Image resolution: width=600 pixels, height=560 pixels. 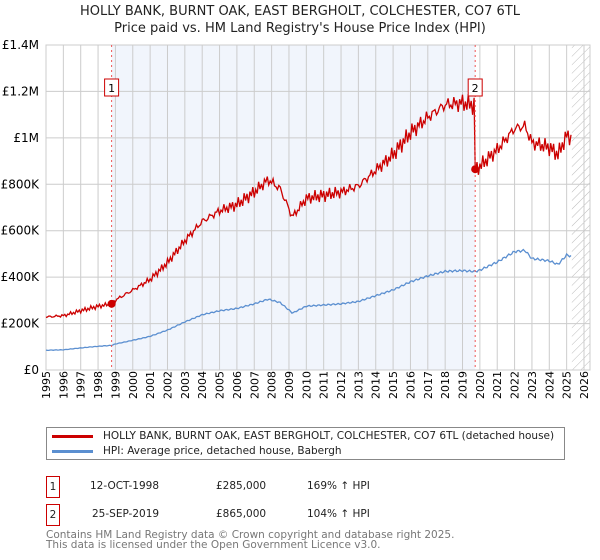 I want to click on y-tick-label: £400K, so click(x=21, y=277).